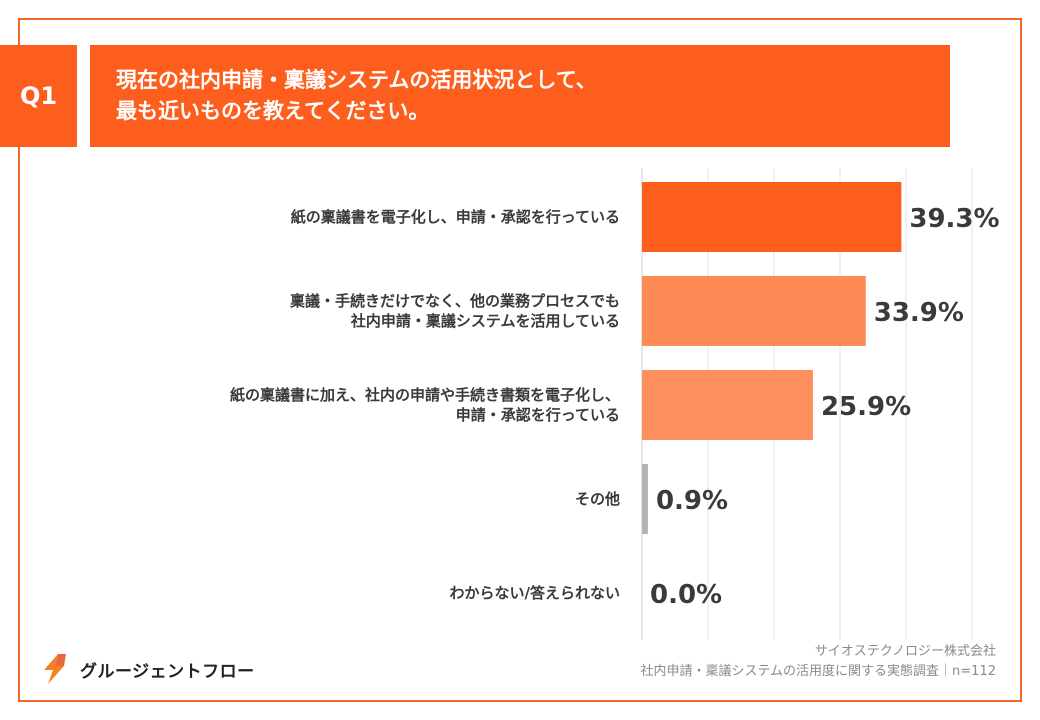  I want to click on lightning-s-icon, so click(55, 669).